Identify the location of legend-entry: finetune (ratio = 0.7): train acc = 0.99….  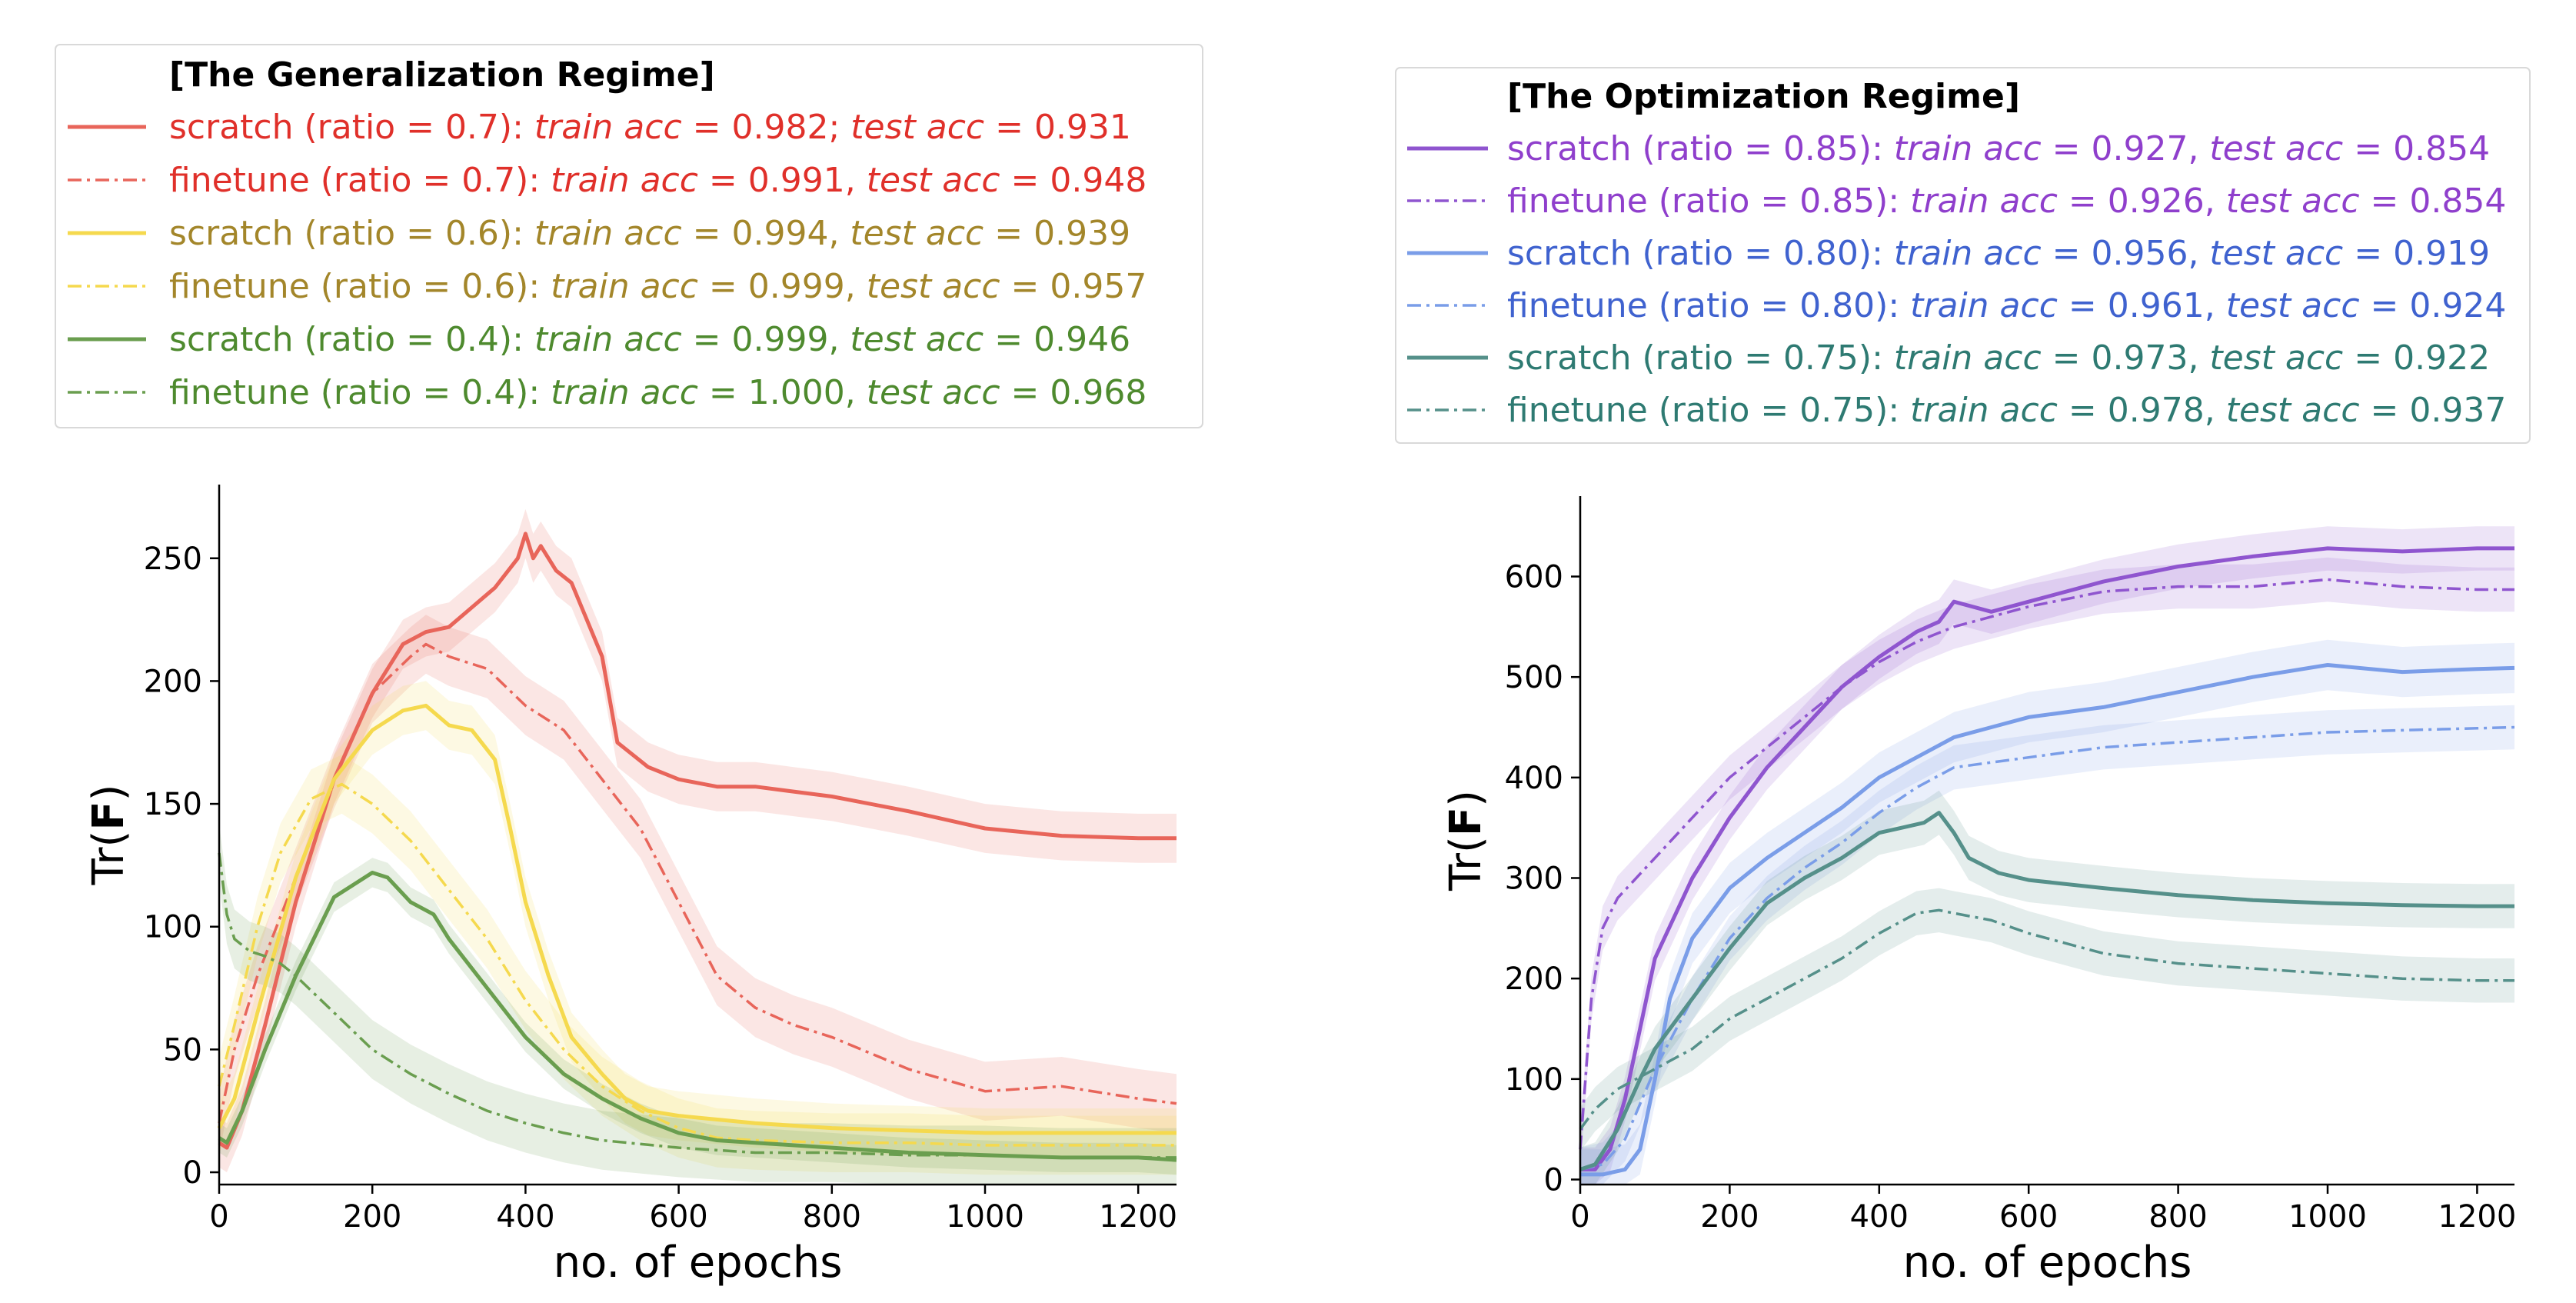
(658, 180).